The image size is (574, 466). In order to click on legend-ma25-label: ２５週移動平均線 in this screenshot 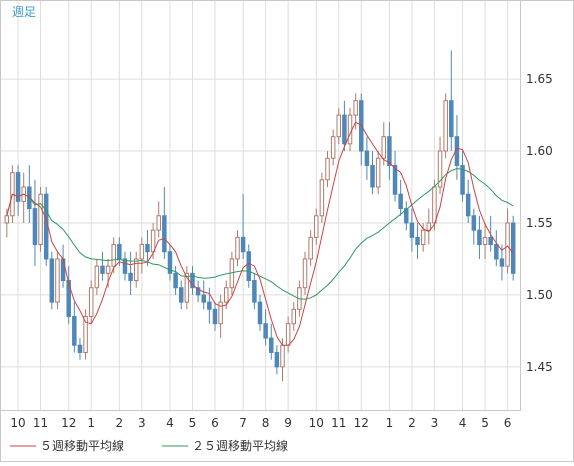, I will do `click(240, 445)`.